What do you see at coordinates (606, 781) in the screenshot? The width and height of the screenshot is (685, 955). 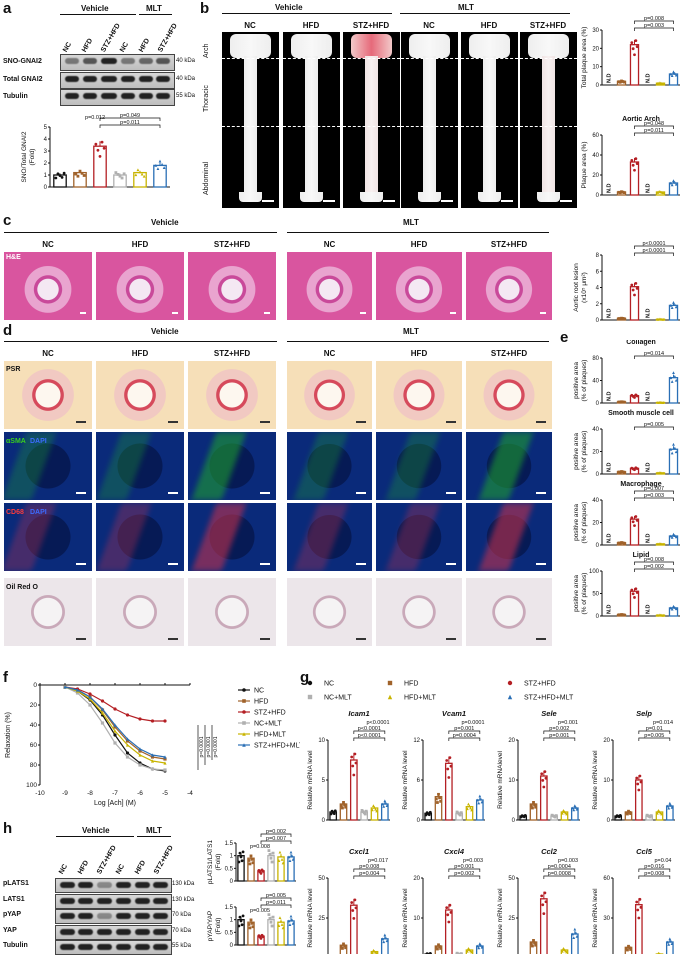 I see `y-tick-label: 10` at bounding box center [606, 781].